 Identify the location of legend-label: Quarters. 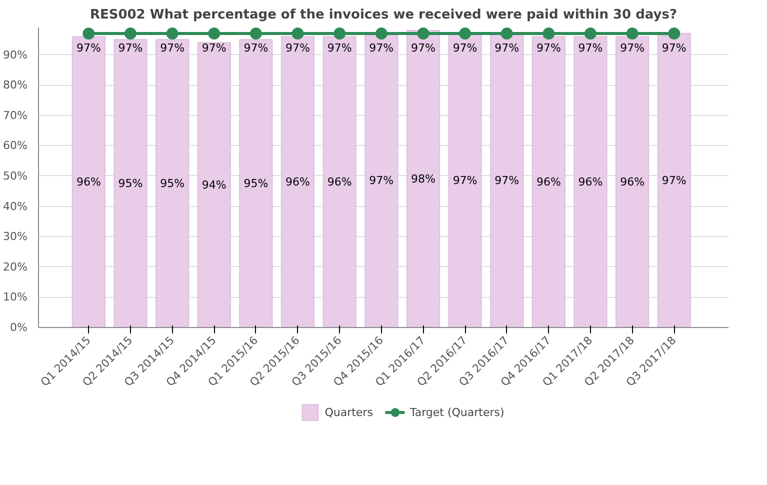
(348, 412).